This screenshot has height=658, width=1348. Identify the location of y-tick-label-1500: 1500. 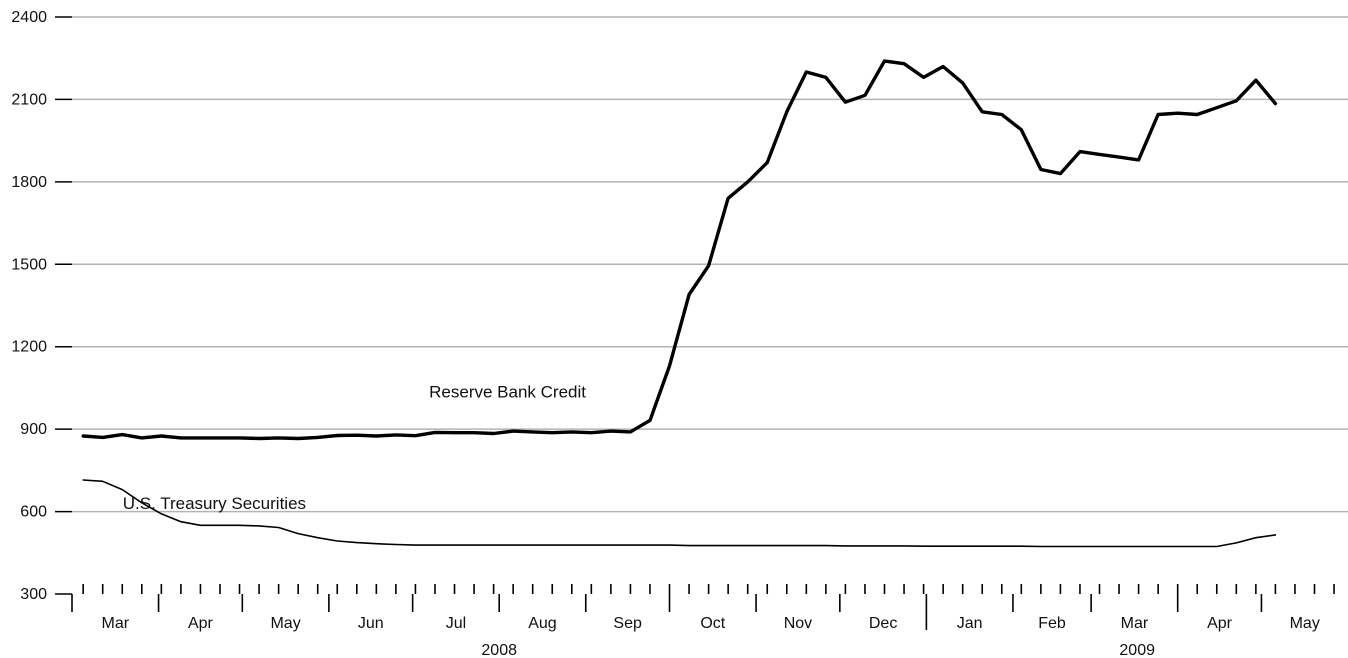
(29, 264).